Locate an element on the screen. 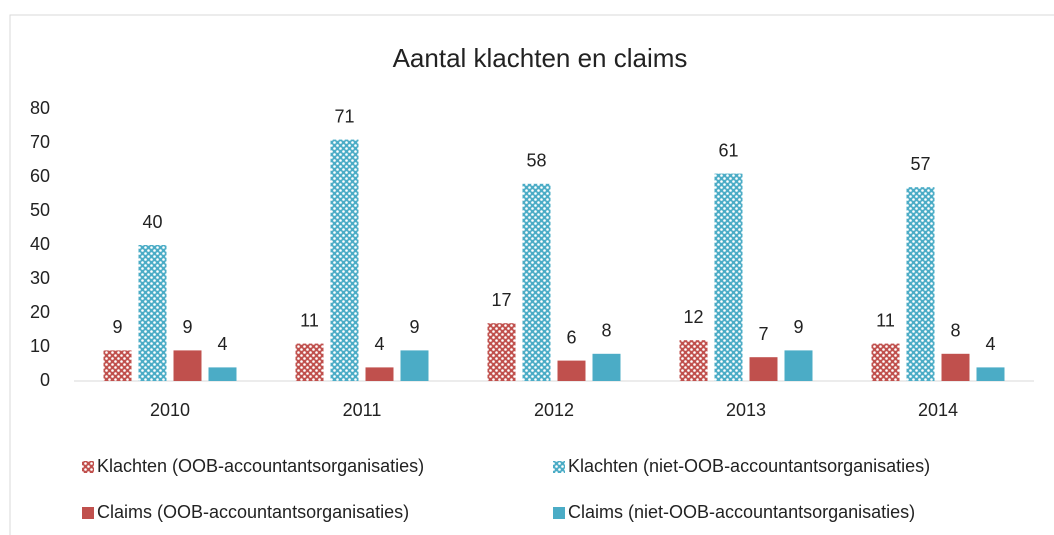 Image resolution: width=1054 pixels, height=535 pixels. y-tick-label: 30 is located at coordinates (40, 278).